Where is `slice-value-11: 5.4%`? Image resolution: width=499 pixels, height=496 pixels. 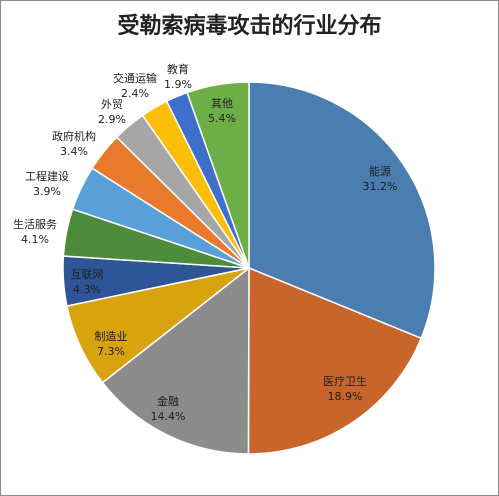
slice-value-11: 5.4% is located at coordinates (222, 118).